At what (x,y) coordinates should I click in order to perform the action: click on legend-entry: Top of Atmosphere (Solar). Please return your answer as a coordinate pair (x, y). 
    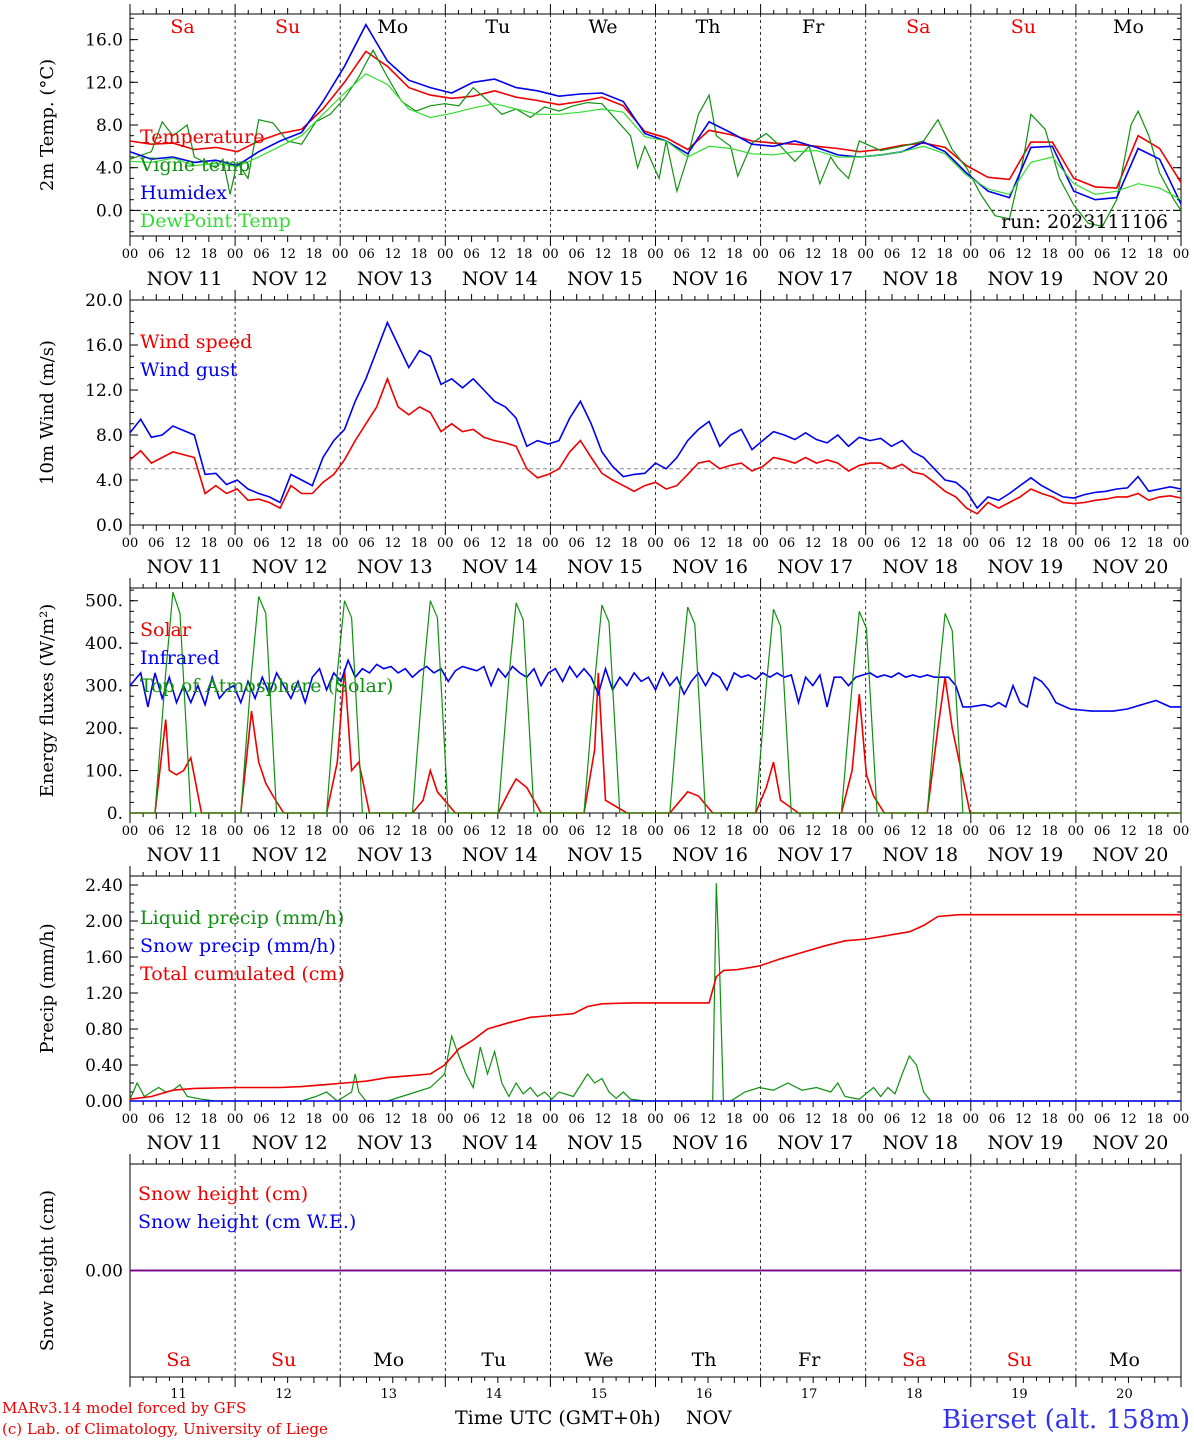
    Looking at the image, I should click on (266, 686).